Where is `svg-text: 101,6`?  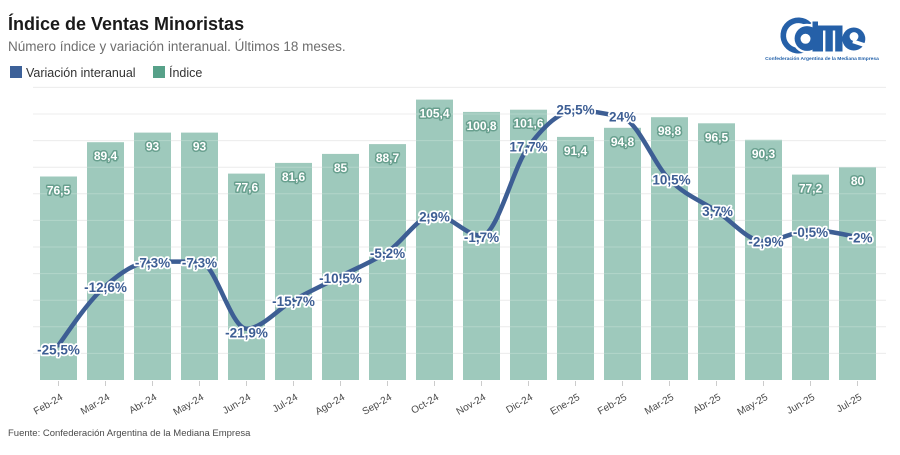
svg-text: 101,6 is located at coordinates (528, 124).